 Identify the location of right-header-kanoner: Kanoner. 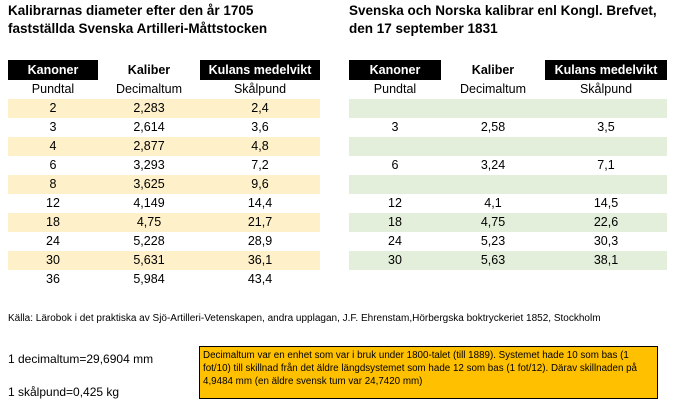
(395, 70).